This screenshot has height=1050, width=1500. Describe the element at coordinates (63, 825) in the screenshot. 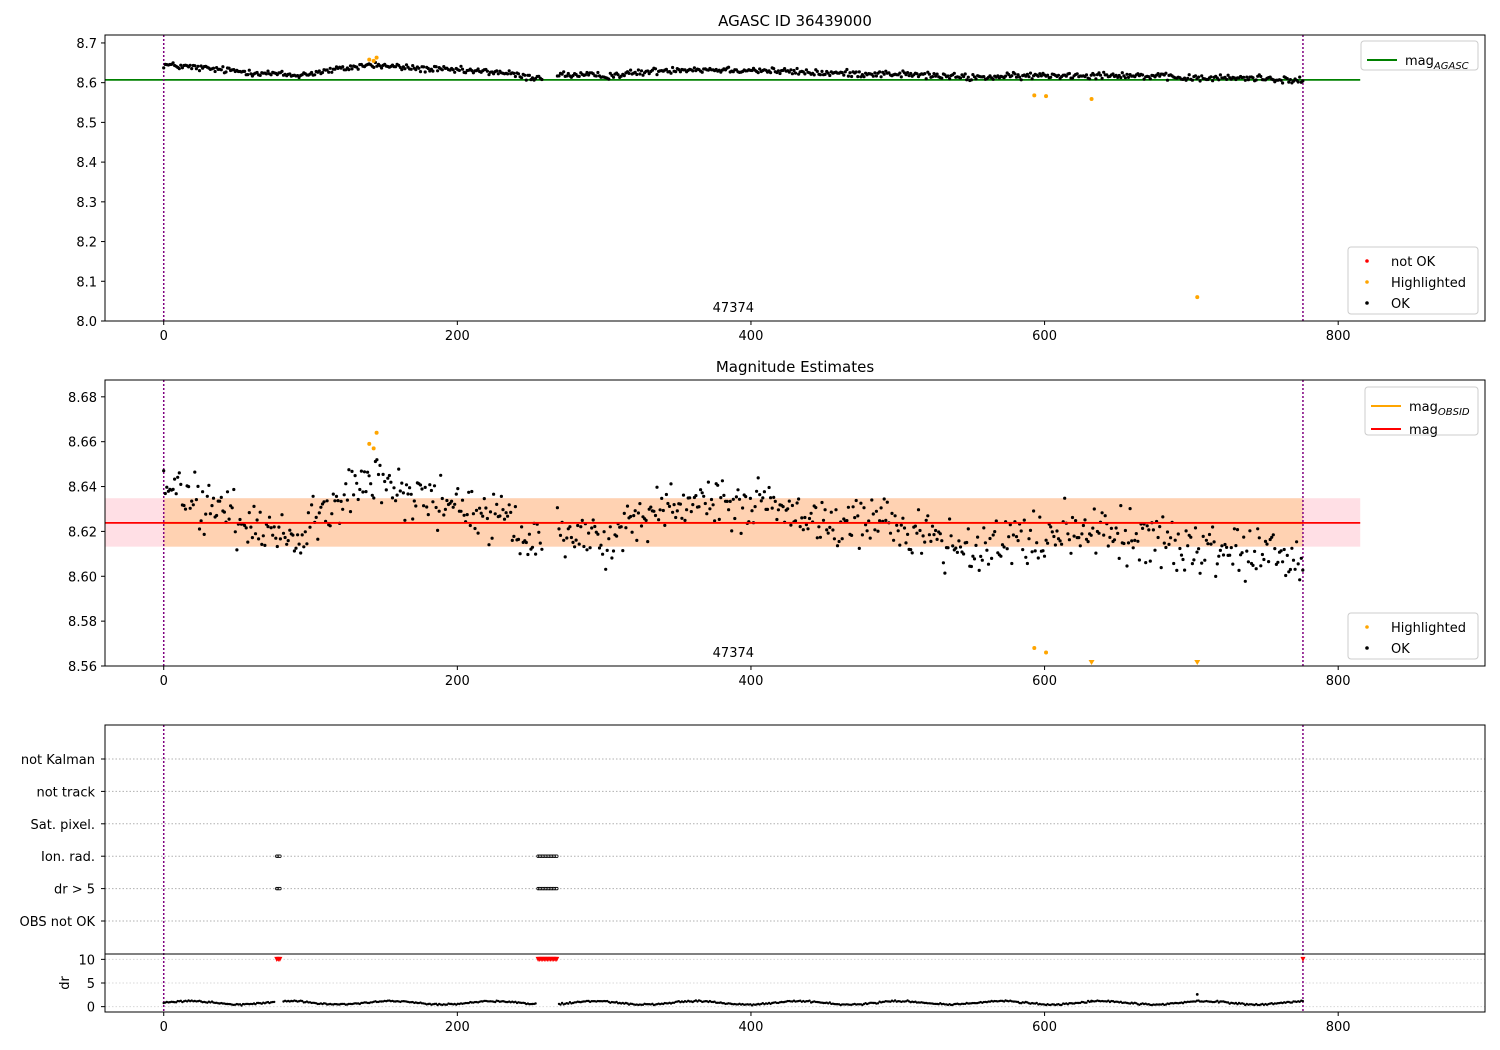

I see `flag-row-label: Sat. pixel.` at that location.